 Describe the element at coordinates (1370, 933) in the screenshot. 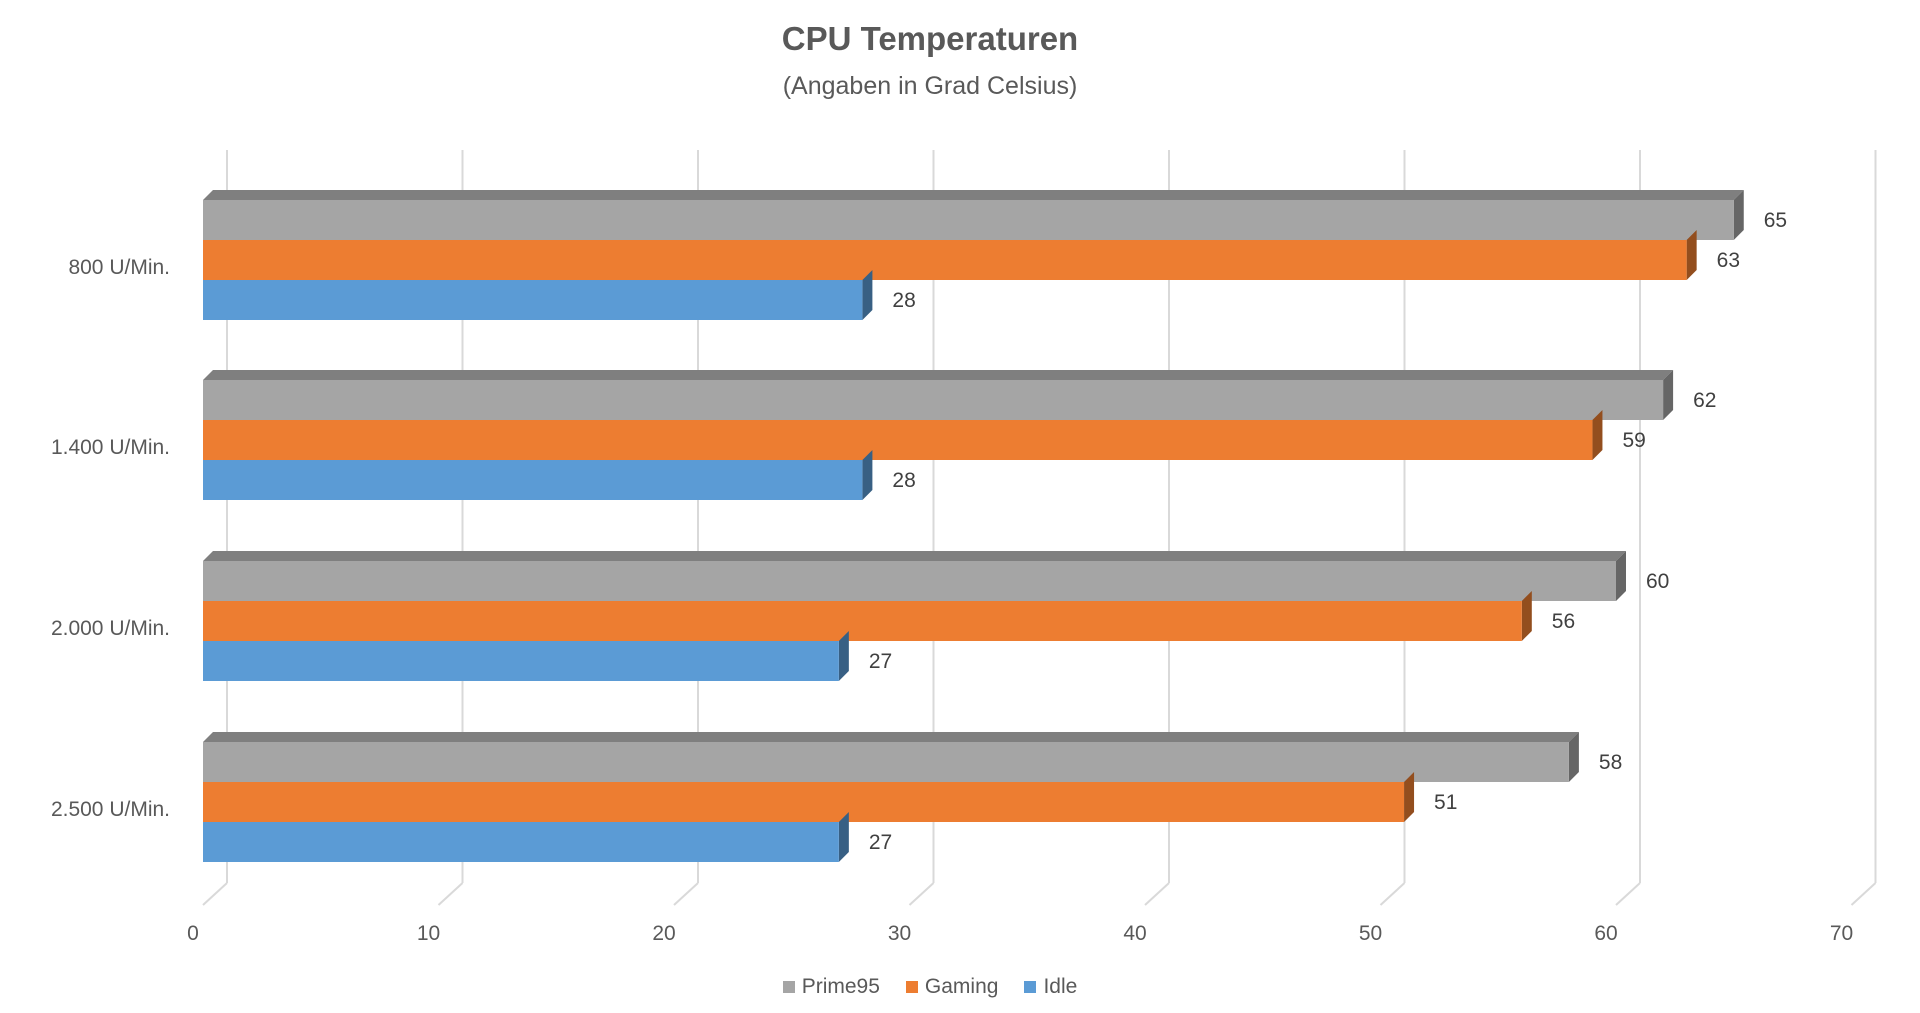

I see `x-tick-label-5: 50` at that location.